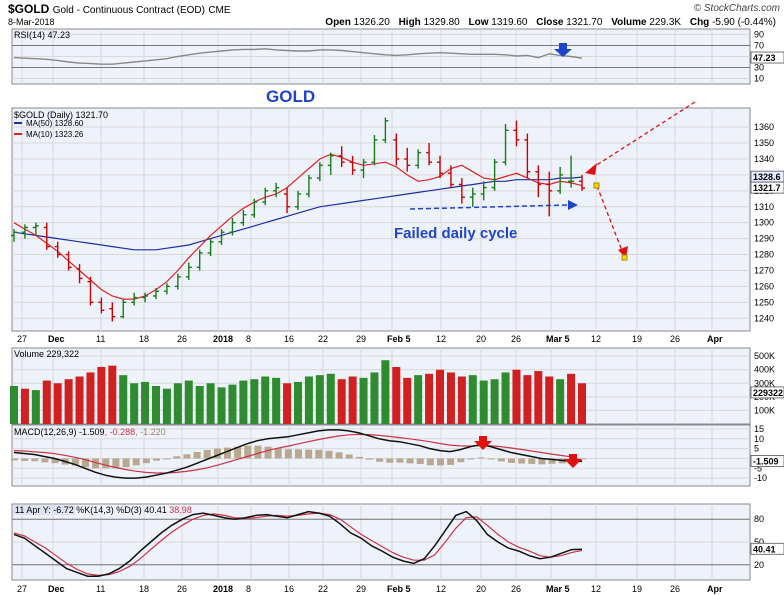 This screenshot has width=784, height=595. Describe the element at coordinates (764, 255) in the screenshot. I see `price-tick-label: 1280` at that location.